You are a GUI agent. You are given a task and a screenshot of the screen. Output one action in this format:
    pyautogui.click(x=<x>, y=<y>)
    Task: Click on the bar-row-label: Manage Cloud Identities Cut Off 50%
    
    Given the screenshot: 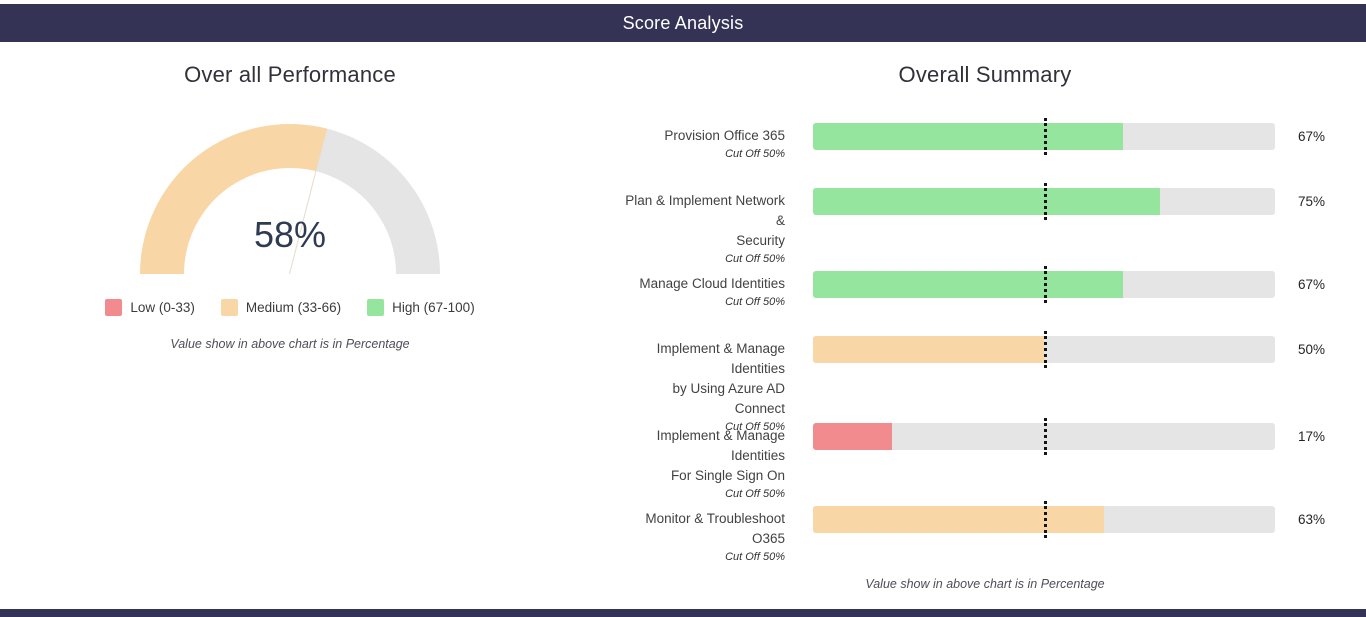 What is the action you would take?
    pyautogui.click(x=702, y=290)
    